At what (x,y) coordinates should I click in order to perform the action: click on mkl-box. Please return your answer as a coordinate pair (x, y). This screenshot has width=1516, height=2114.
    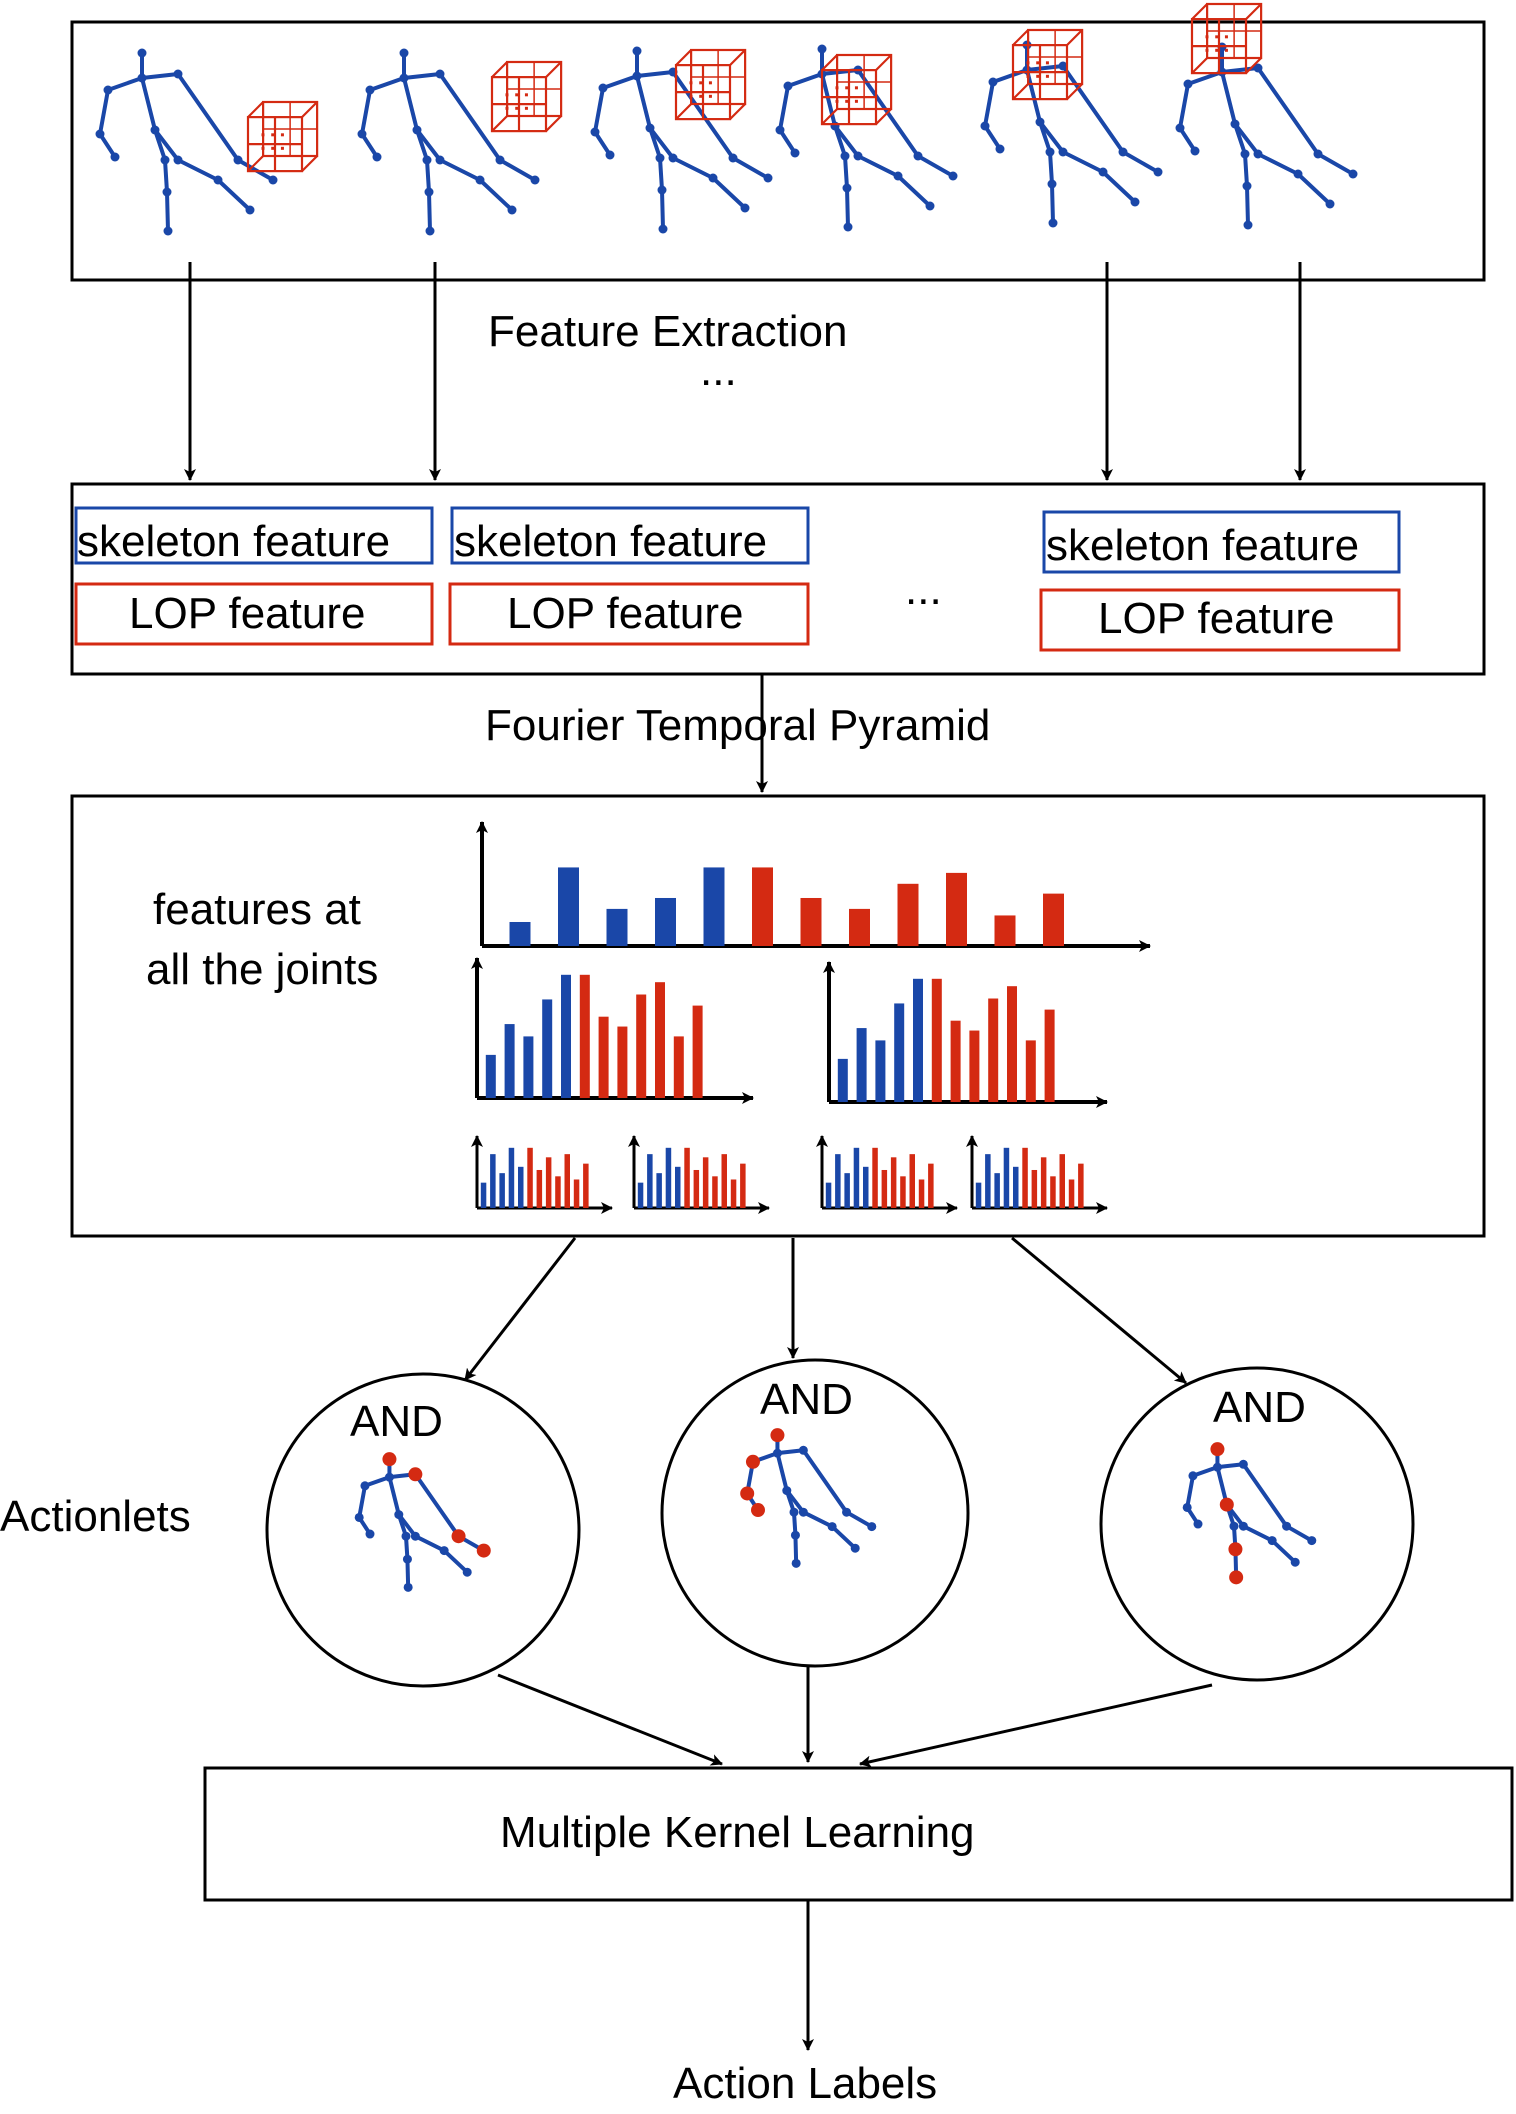
    Looking at the image, I should click on (858, 1834).